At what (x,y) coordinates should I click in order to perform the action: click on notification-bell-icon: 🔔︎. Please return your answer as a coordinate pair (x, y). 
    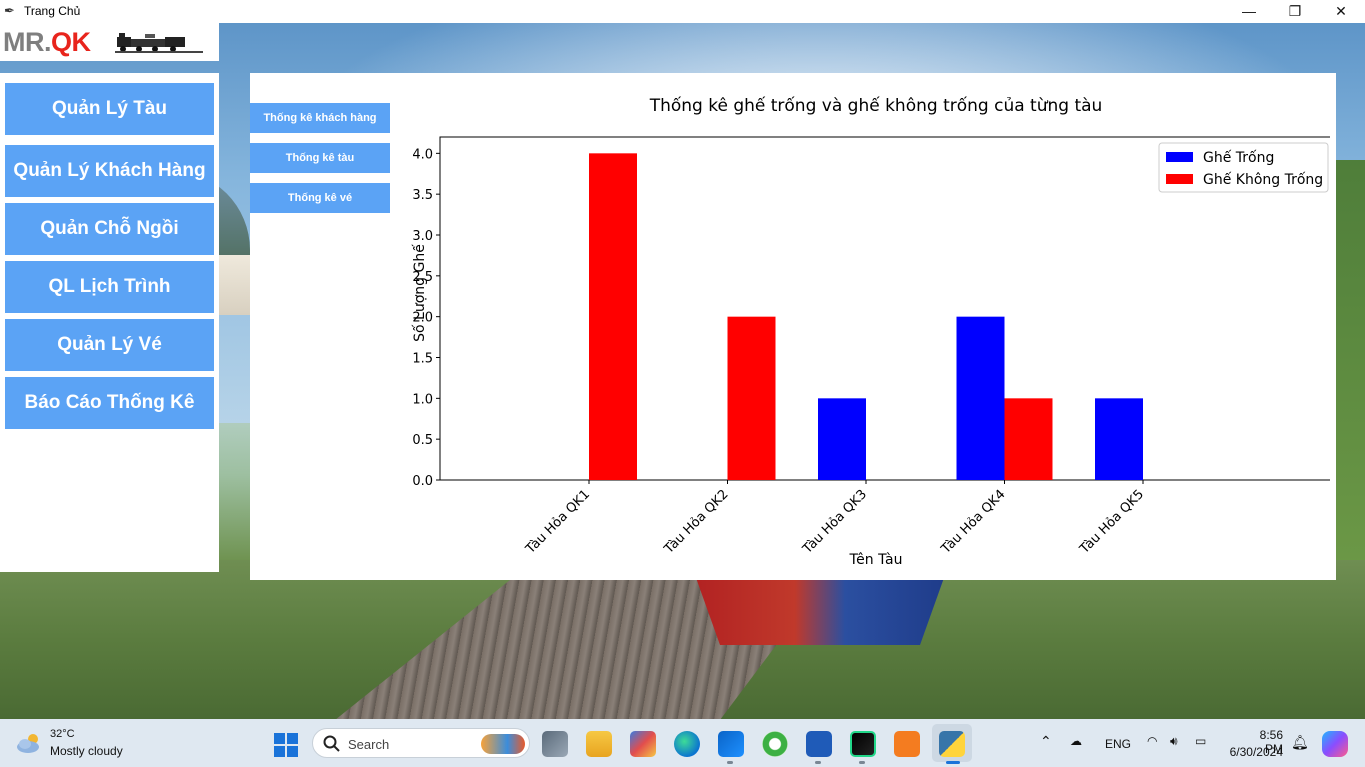
    Looking at the image, I should click on (1300, 742).